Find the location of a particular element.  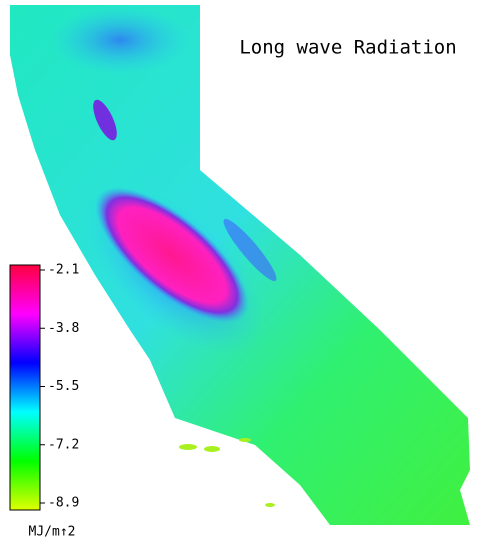

sierra-high is located at coordinates (172, 255).